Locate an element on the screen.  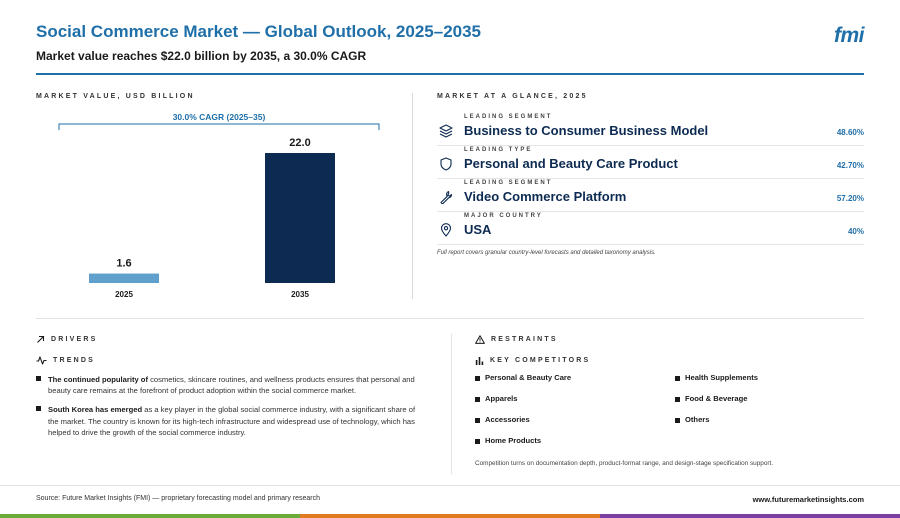
shield-icon is located at coordinates (446, 164).